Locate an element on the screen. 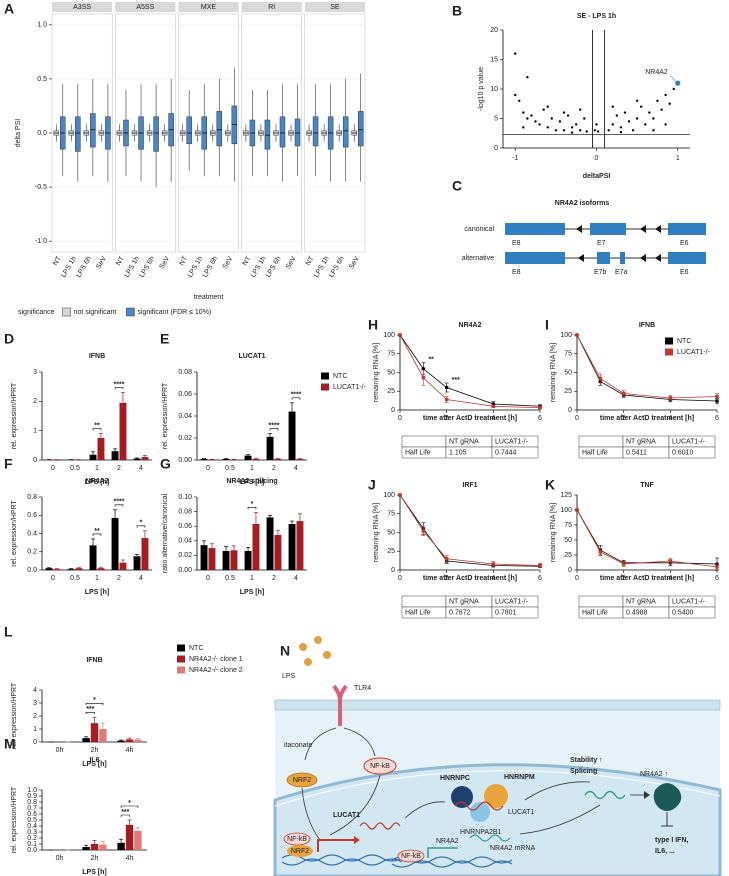 This screenshot has height=876, width=729. highlight-label: NR4A2 is located at coordinates (656, 72).